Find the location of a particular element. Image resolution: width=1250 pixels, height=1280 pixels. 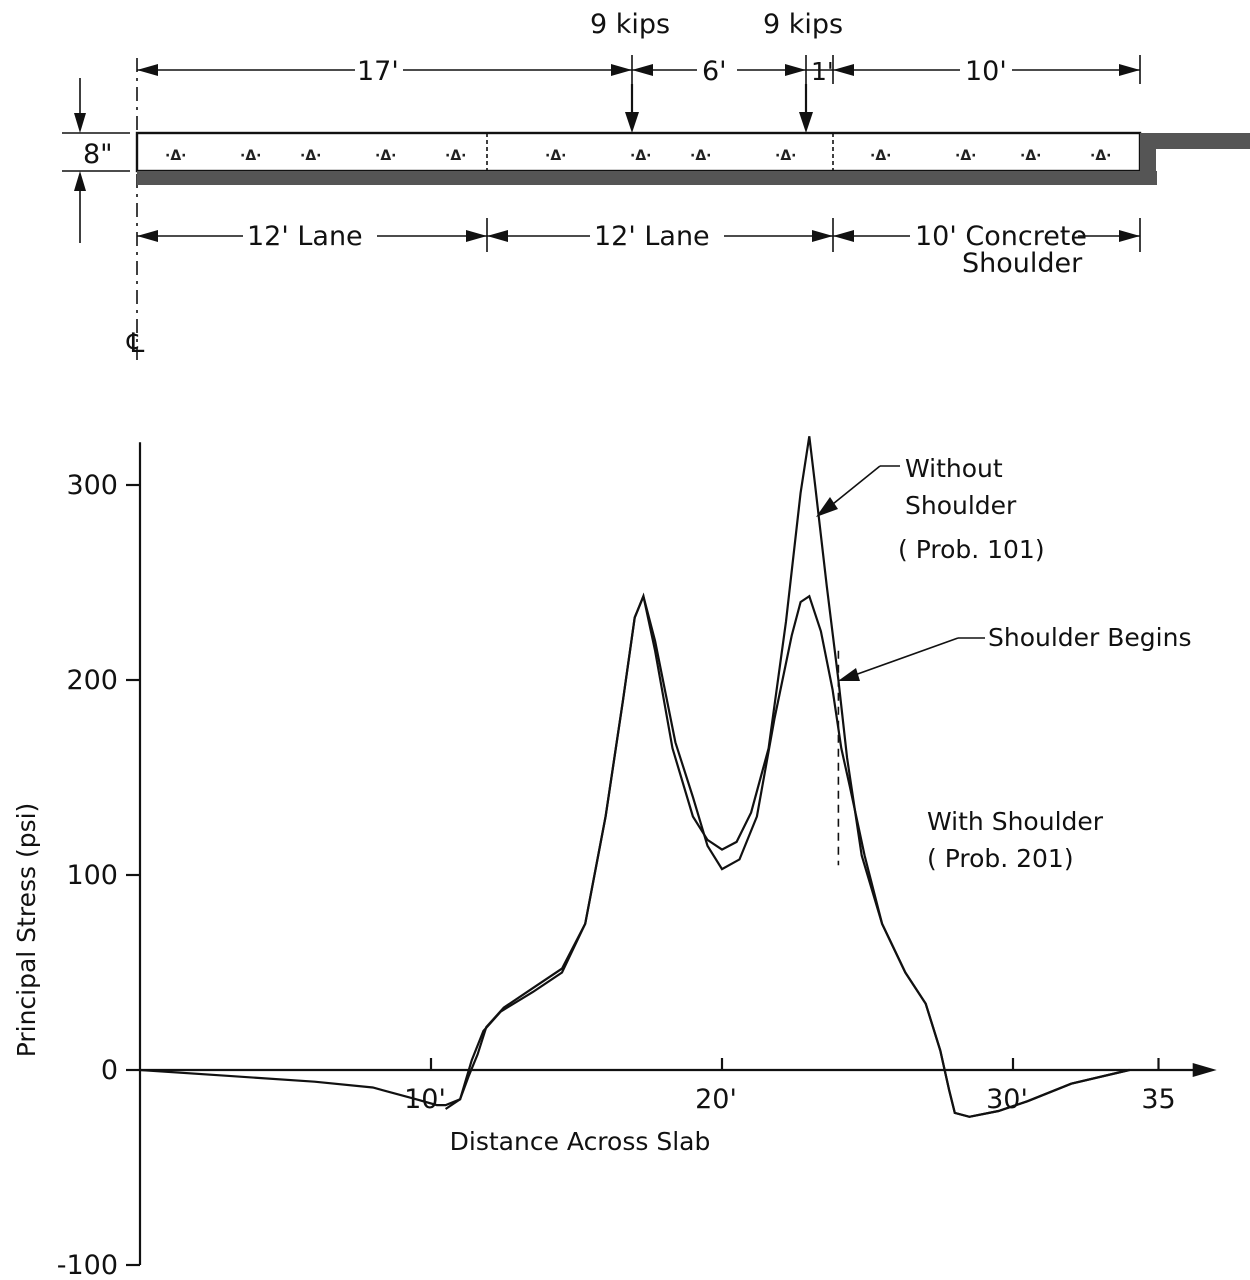

subgrade is located at coordinates (647, 178).